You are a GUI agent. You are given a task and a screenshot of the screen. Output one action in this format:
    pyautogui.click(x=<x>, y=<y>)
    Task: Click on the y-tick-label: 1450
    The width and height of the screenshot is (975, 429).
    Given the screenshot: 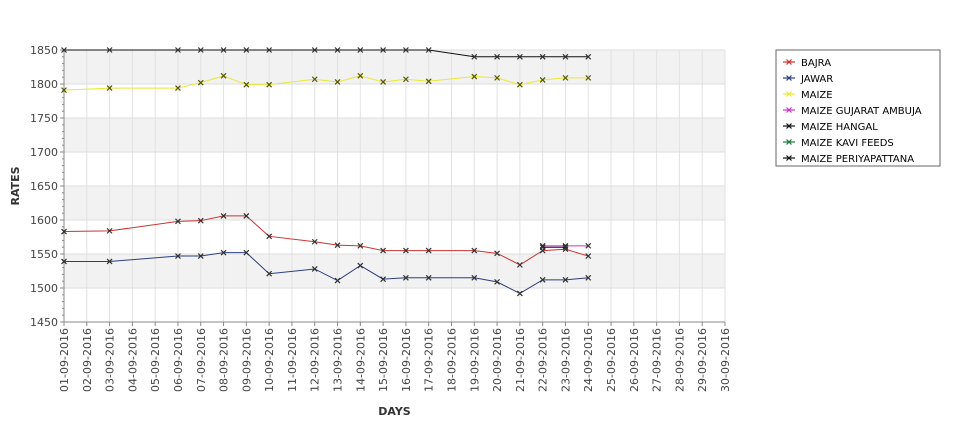 What is the action you would take?
    pyautogui.click(x=44, y=322)
    